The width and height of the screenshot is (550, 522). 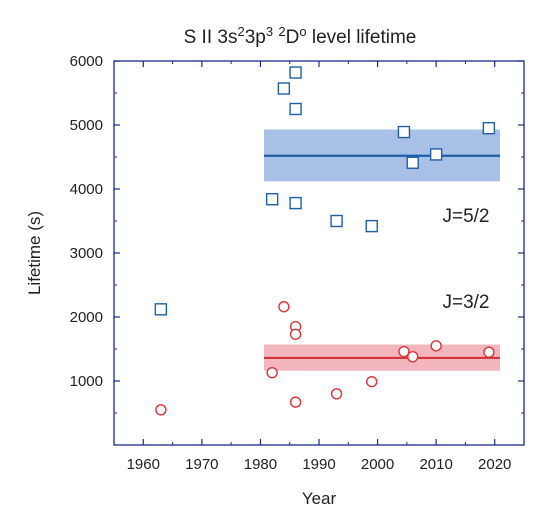 What do you see at coordinates (255, 37) in the screenshot?
I see `title-text-part: 3p` at bounding box center [255, 37].